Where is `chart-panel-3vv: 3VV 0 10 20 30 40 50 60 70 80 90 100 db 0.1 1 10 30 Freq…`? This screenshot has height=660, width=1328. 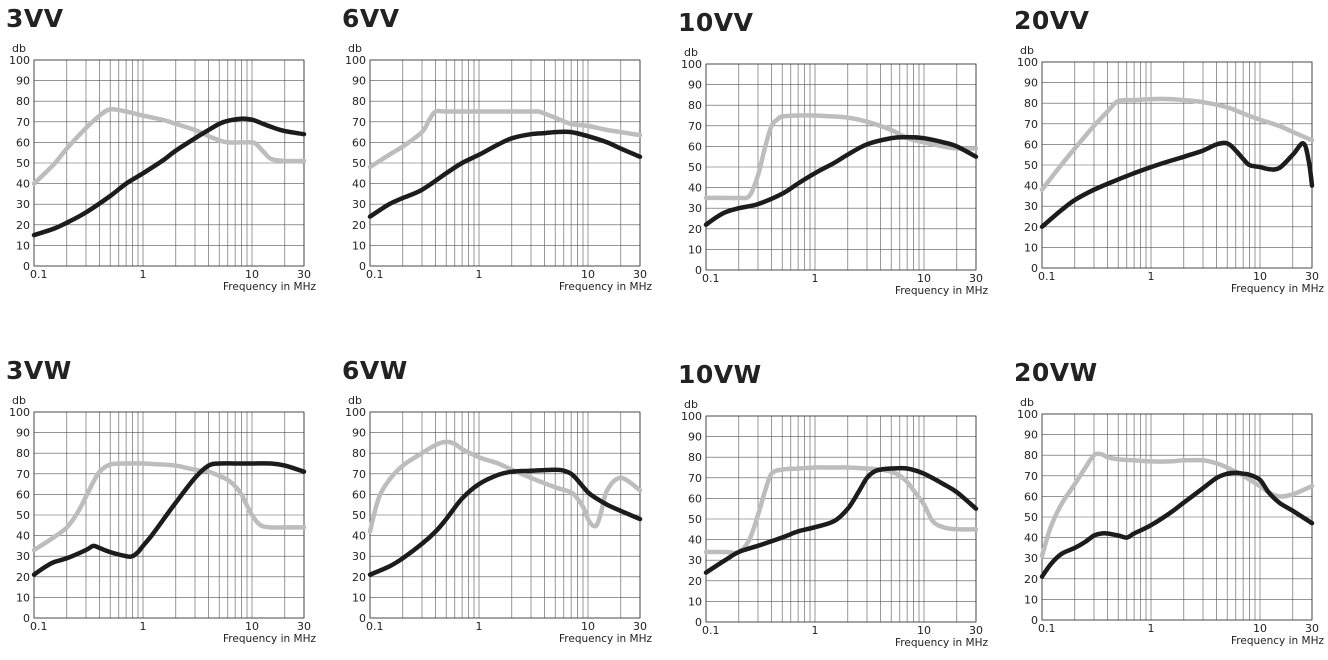 chart-panel-3vv: 3VV 0 10 20 30 40 50 60 70 80 90 100 db 0.1 1 10 30 Freq… is located at coordinates (159, 154).